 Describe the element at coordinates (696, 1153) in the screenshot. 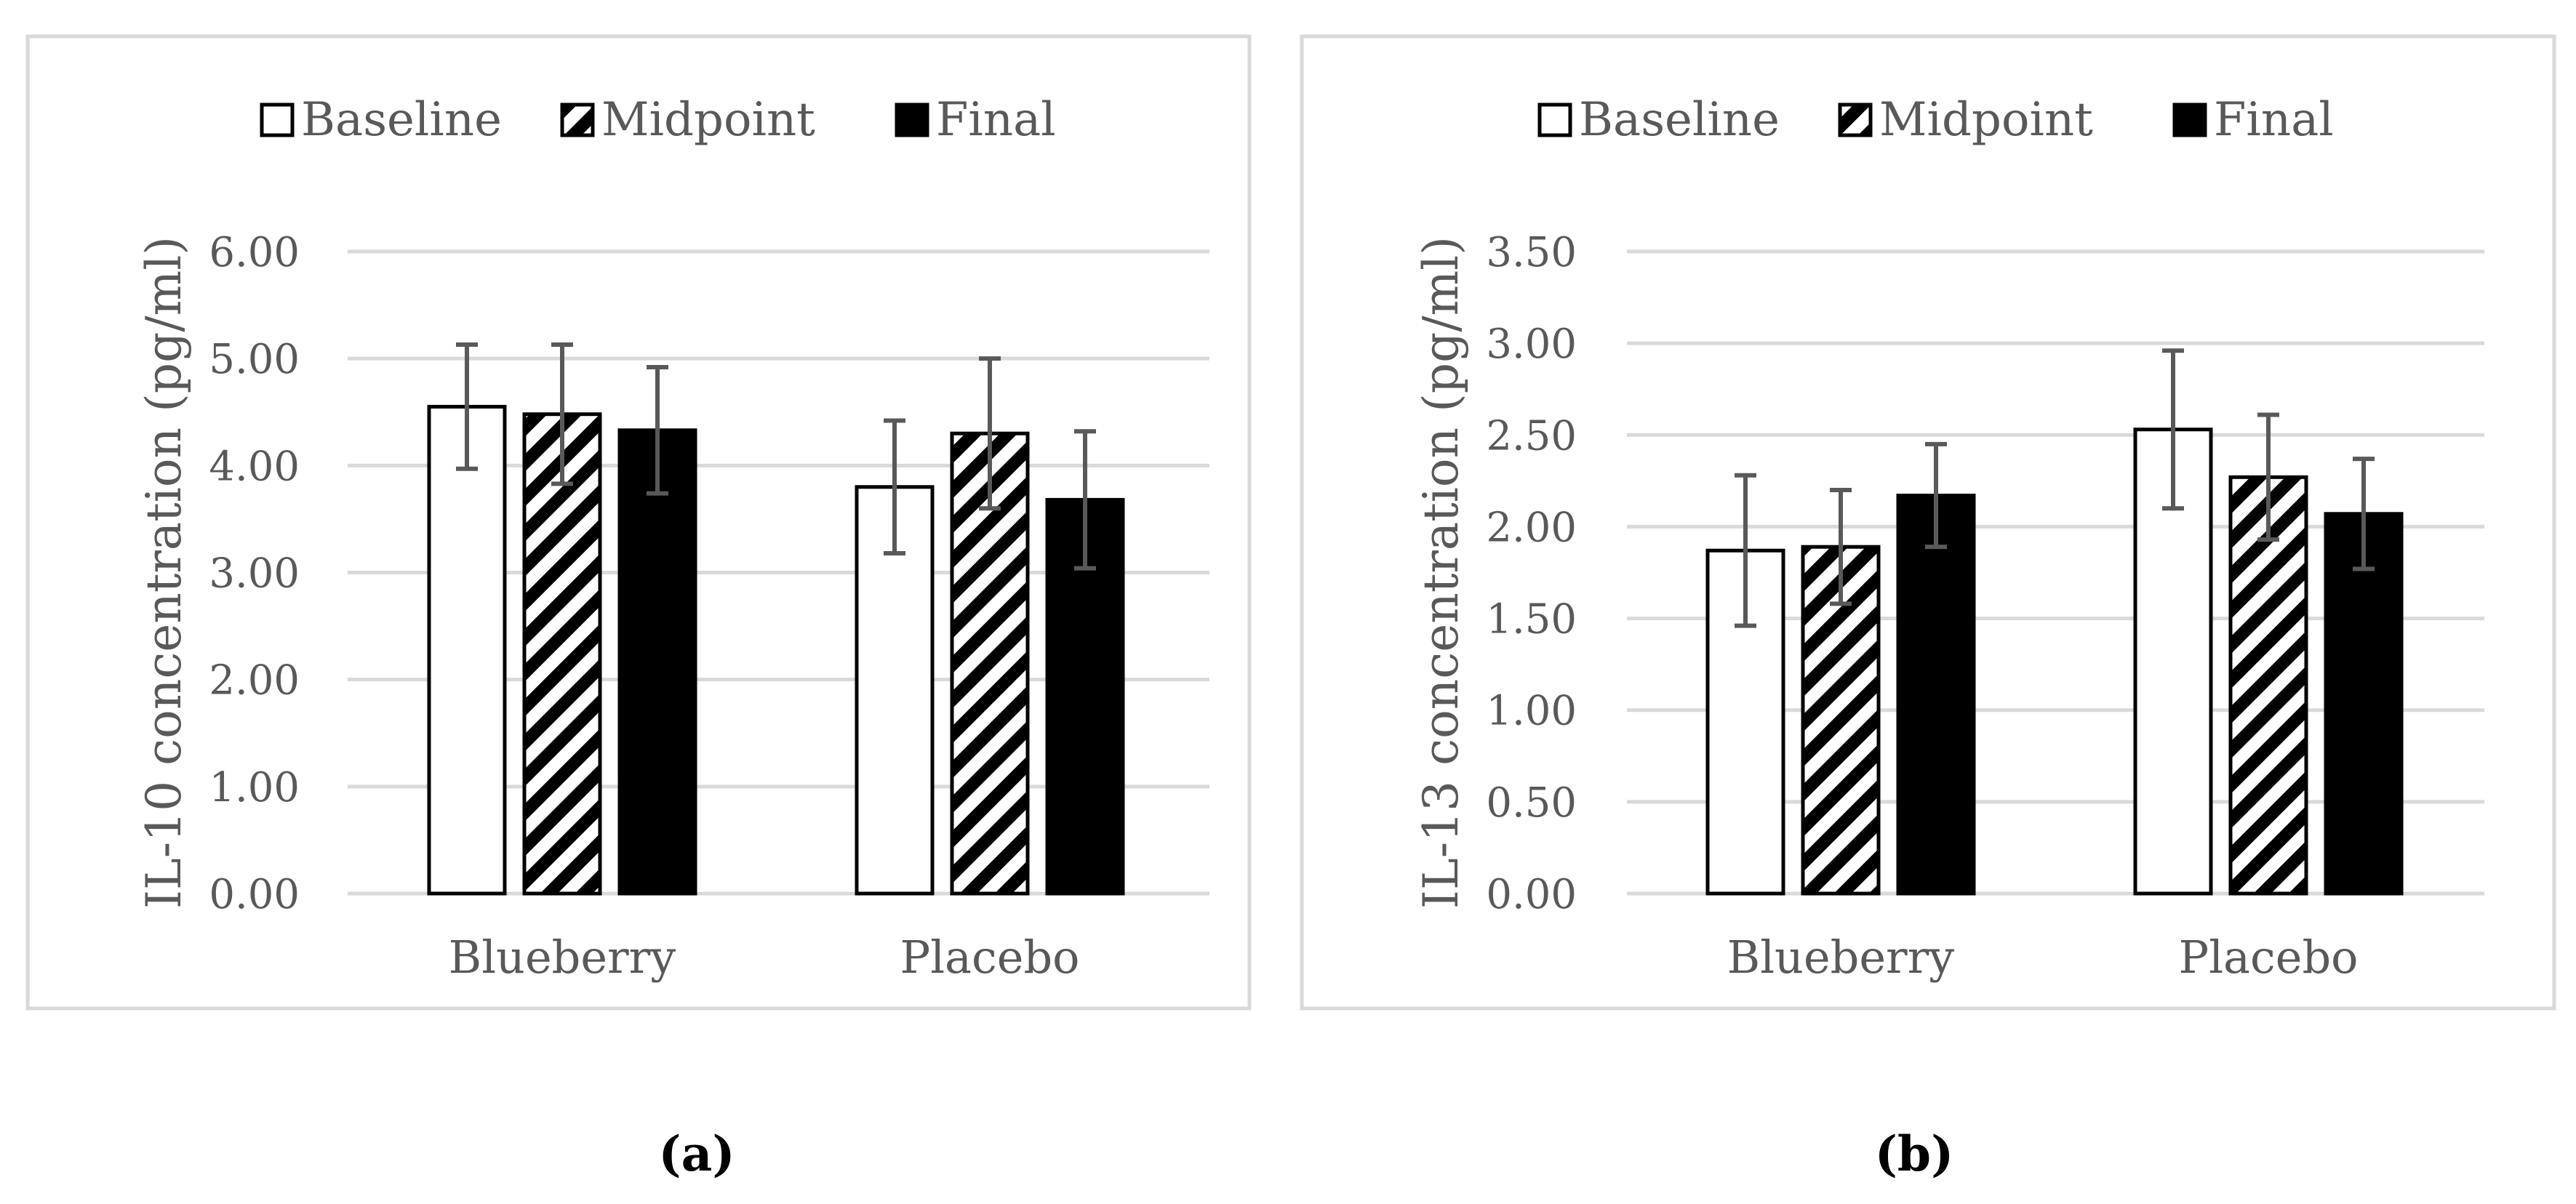

I see `panel-caption: (a)` at that location.